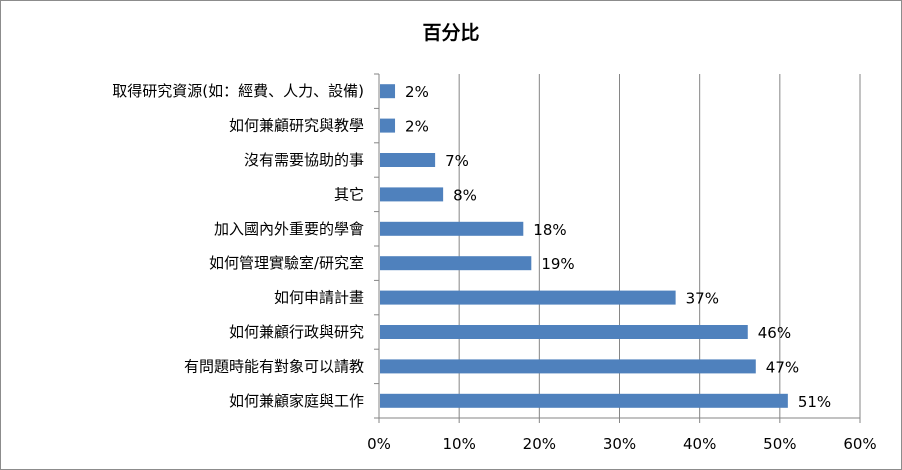 This screenshot has width=902, height=470. Describe the element at coordinates (557, 264) in the screenshot. I see `data-label: 19%` at that location.